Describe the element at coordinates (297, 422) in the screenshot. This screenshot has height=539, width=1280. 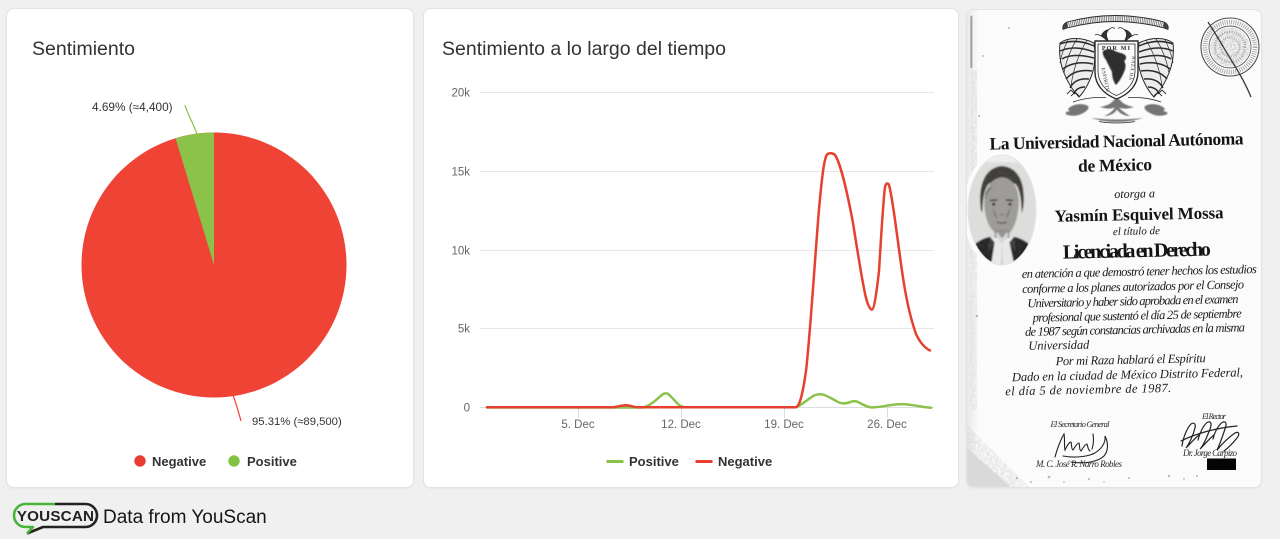
I see `svg-text: 95.31% (≈89,500)` at that location.